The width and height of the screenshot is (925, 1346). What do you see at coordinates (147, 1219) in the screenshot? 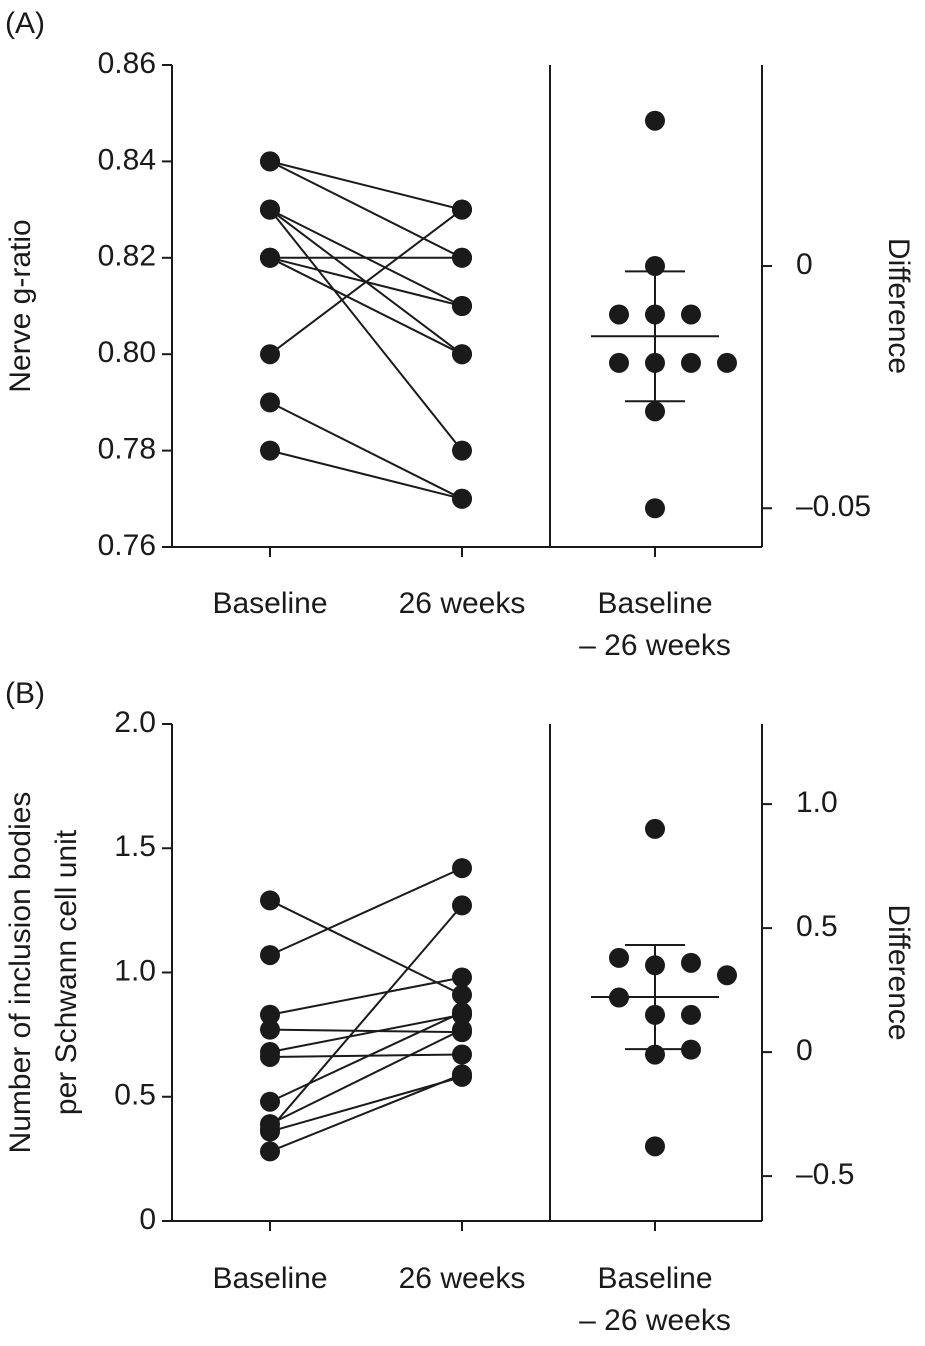
I see `y-tick-label: 0` at bounding box center [147, 1219].